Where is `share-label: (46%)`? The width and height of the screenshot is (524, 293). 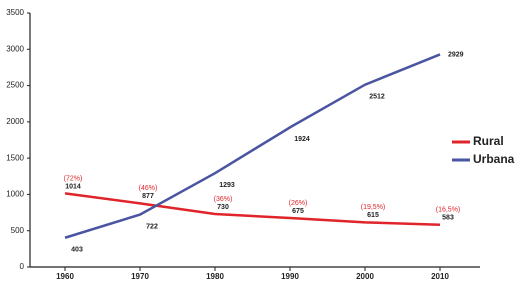 share-label: (46%) is located at coordinates (148, 188).